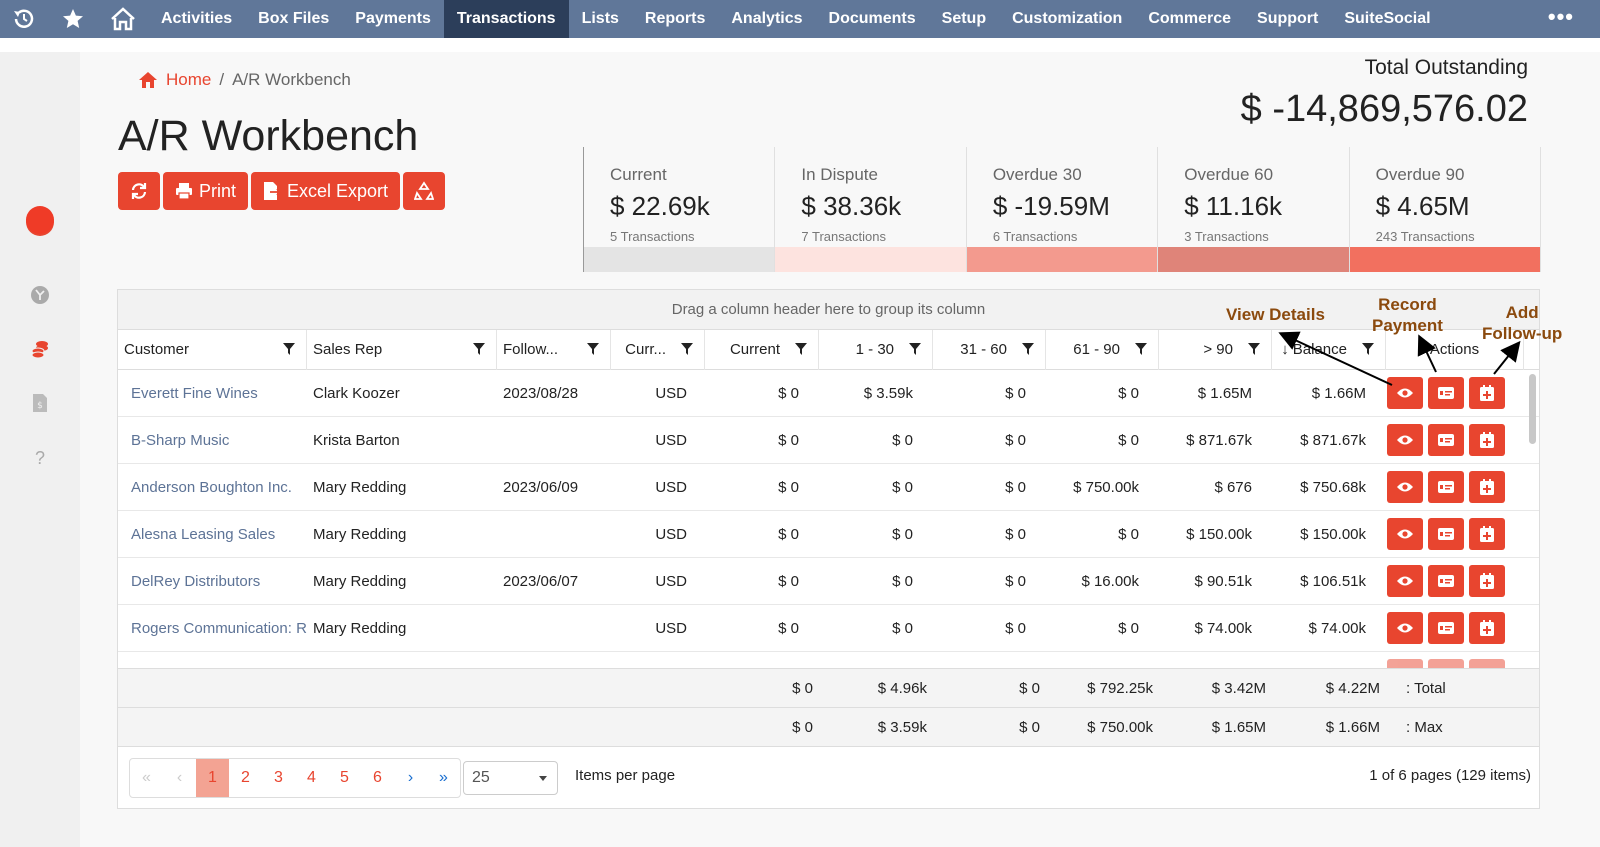 The width and height of the screenshot is (1600, 847). Describe the element at coordinates (1215, 350) in the screenshot. I see `column-header-90: > 90` at that location.